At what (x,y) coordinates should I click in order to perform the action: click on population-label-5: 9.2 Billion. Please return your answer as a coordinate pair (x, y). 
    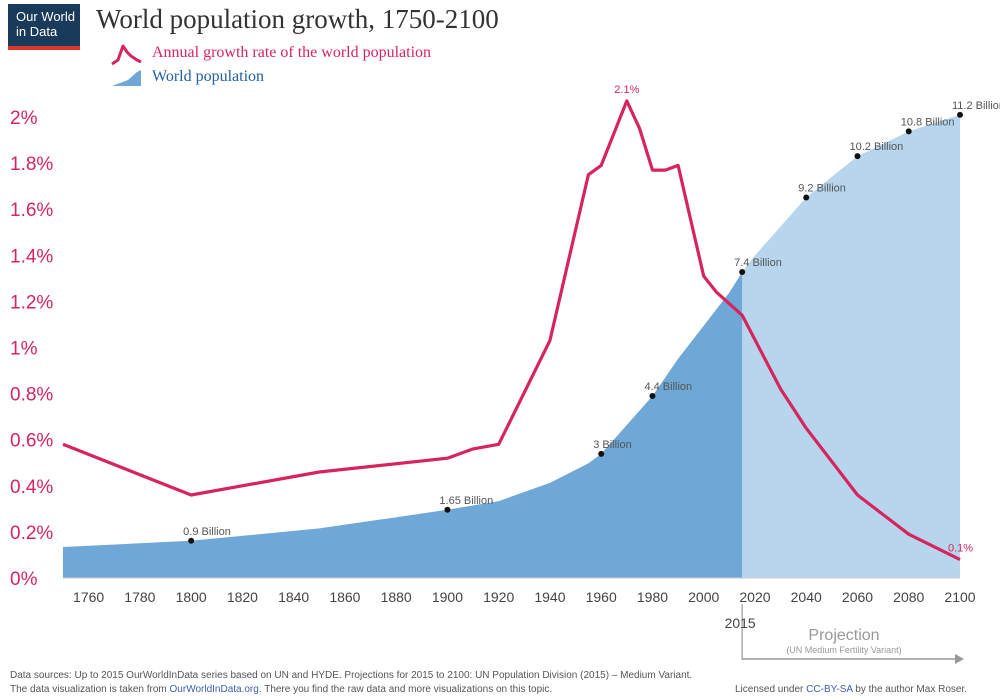
    Looking at the image, I should click on (822, 189).